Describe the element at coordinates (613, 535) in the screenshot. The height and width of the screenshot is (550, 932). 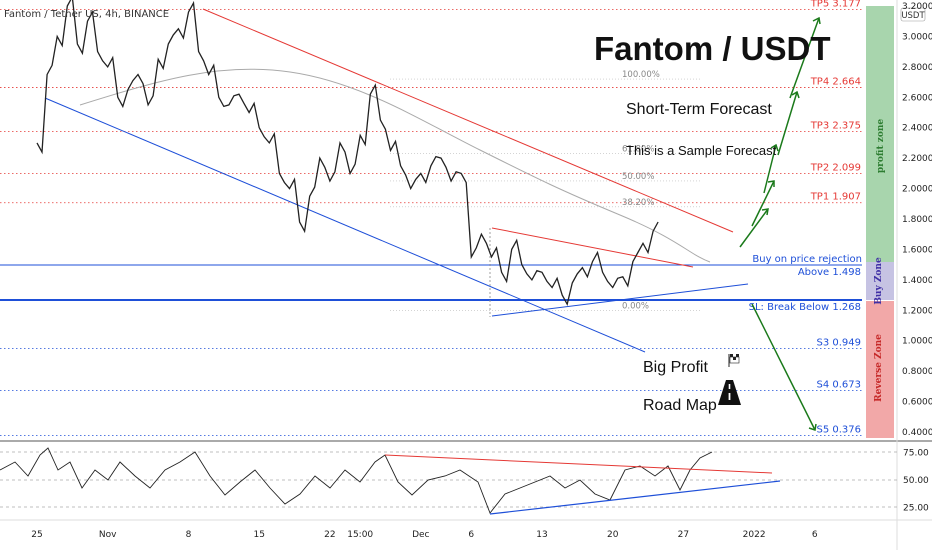
I see `time-tick-label: 20` at that location.